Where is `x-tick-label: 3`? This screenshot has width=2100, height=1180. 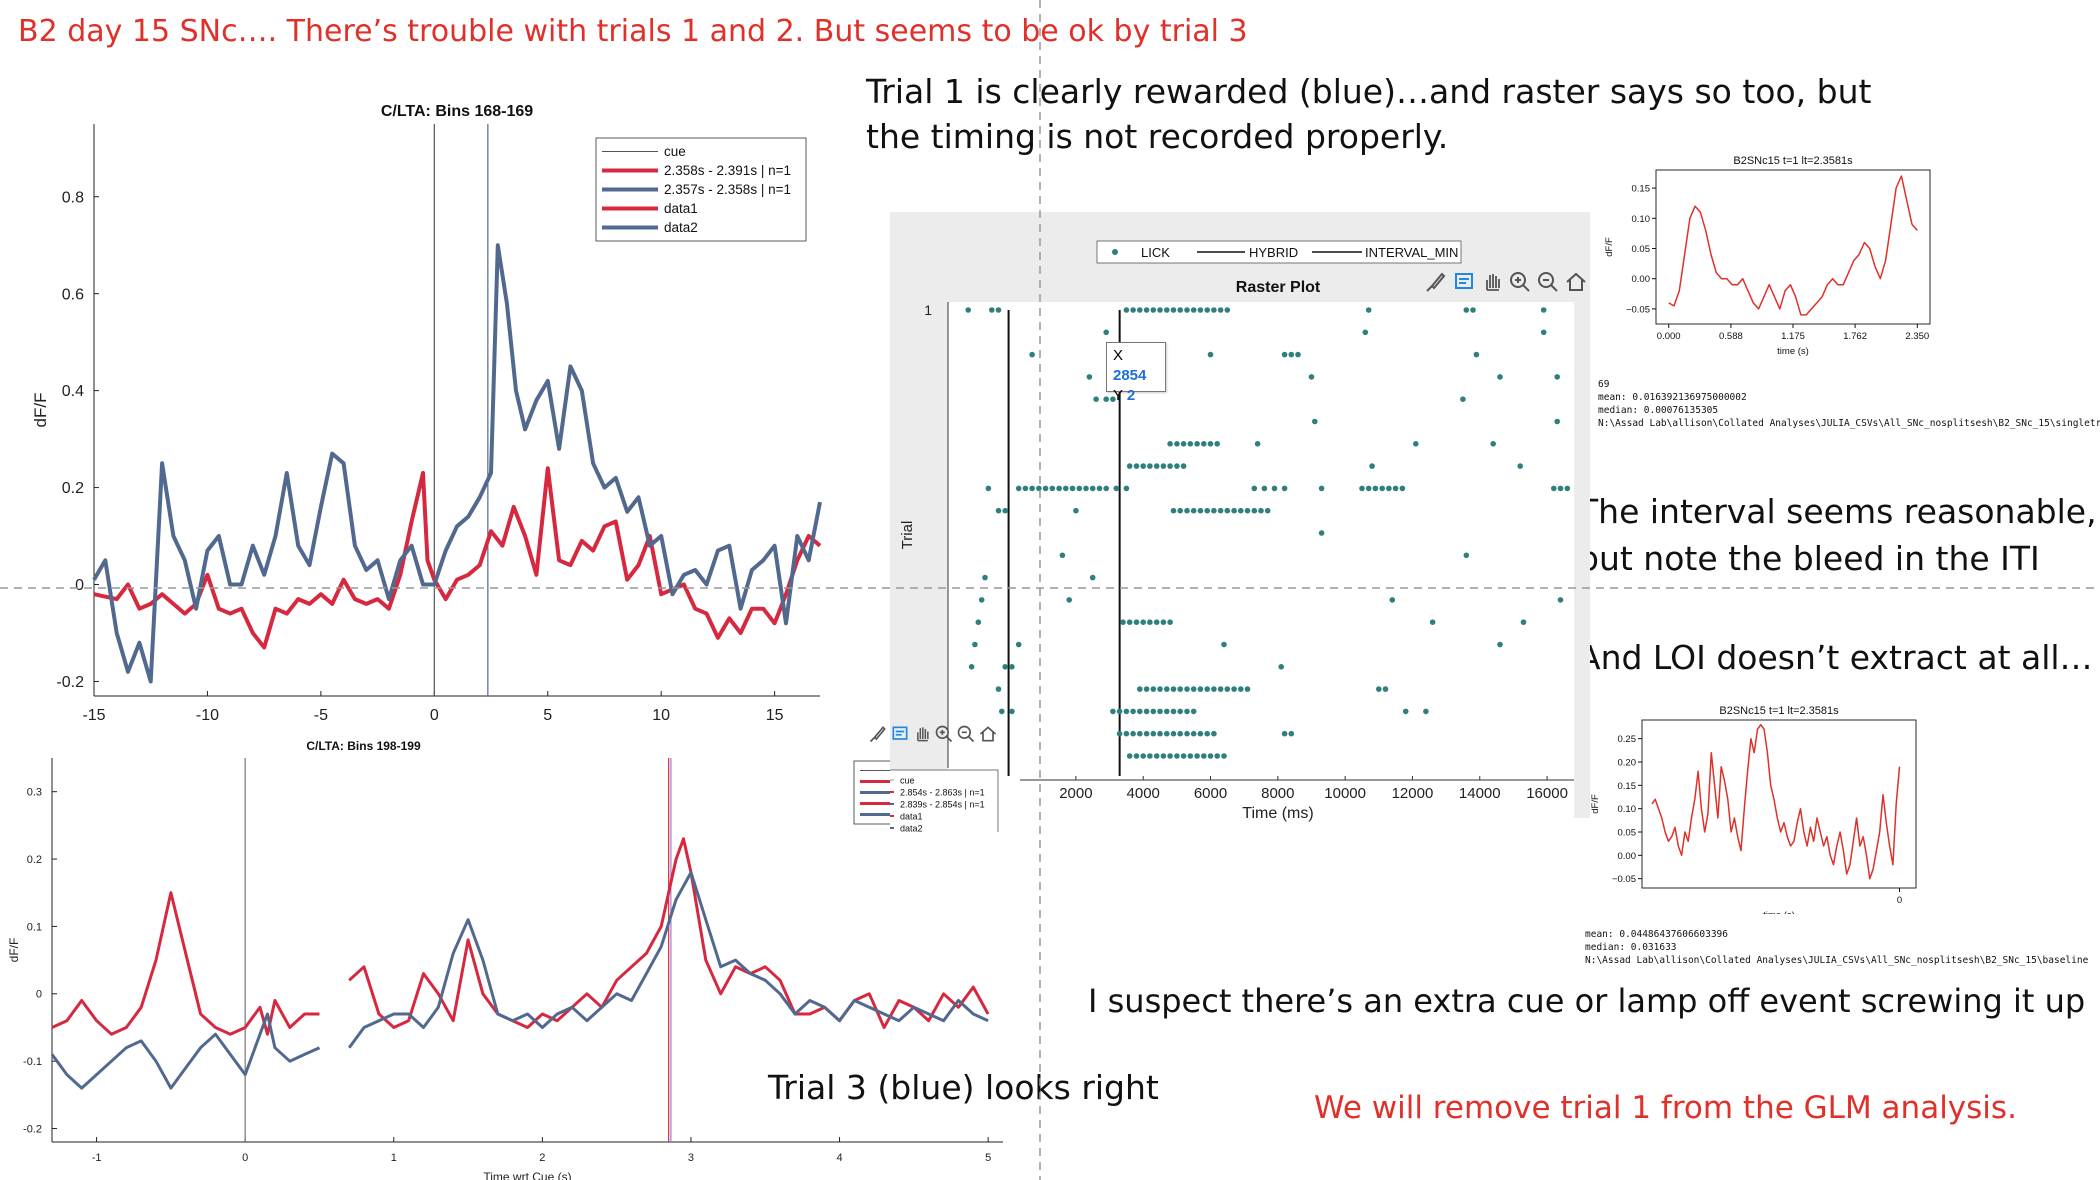 x-tick-label: 3 is located at coordinates (691, 1158).